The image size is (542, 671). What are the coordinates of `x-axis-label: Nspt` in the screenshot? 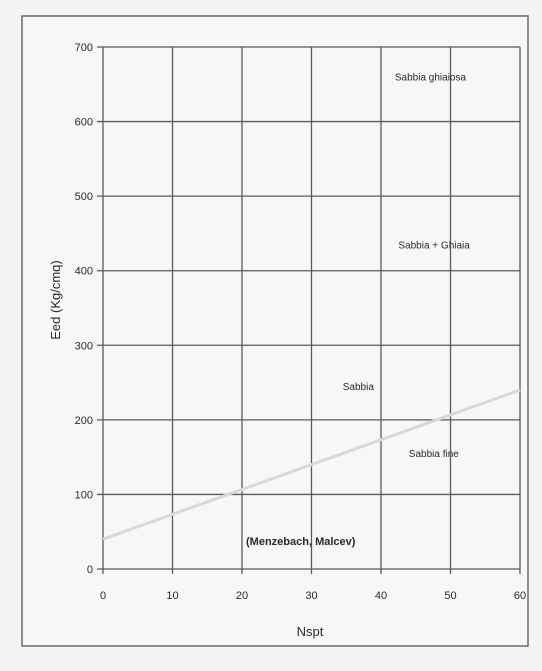 It's located at (310, 631).